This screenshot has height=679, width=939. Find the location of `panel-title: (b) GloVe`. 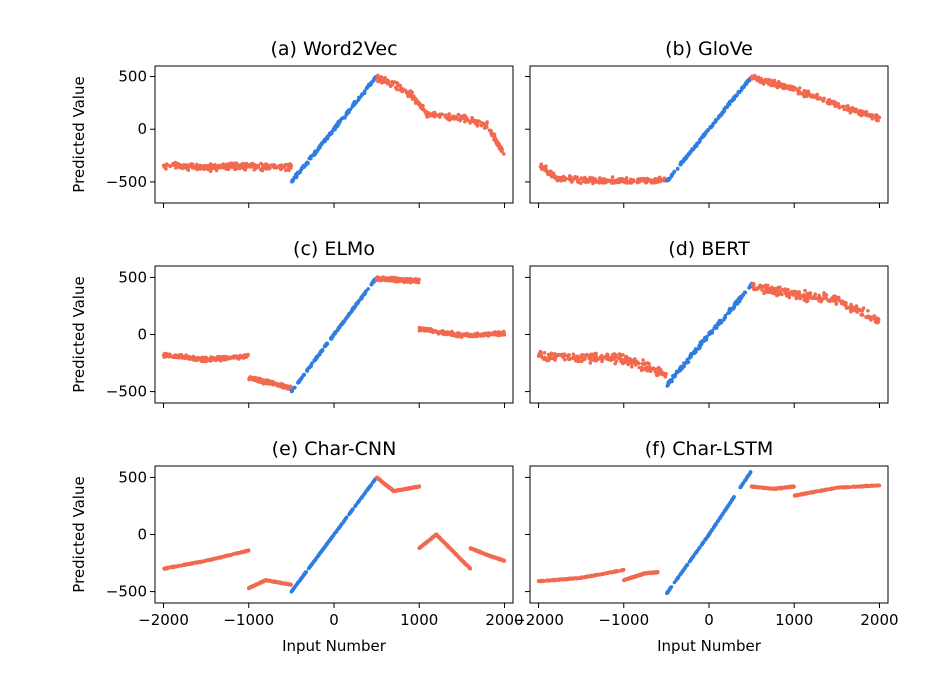

panel-title: (b) GloVe is located at coordinates (709, 49).